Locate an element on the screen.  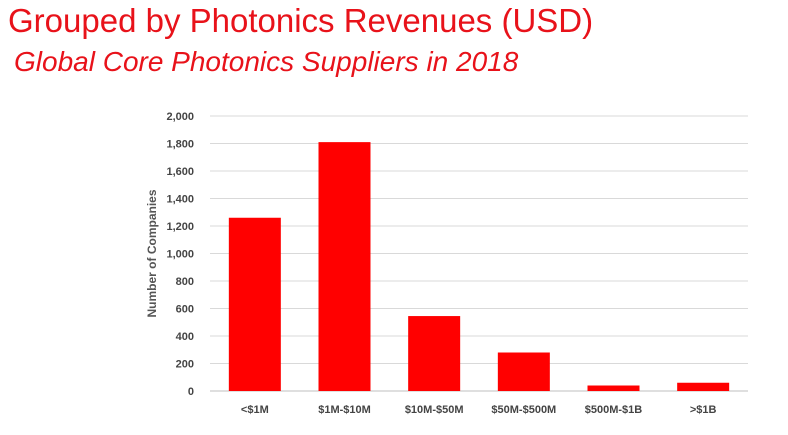
x-tick-label: $1M-$10M is located at coordinates (344, 410).